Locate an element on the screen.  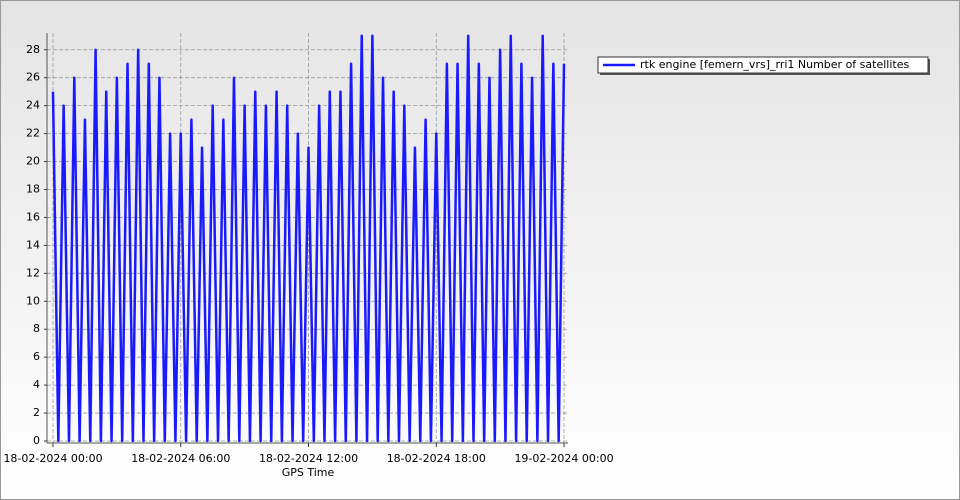
y-tick-label: 0 is located at coordinates (36, 440).